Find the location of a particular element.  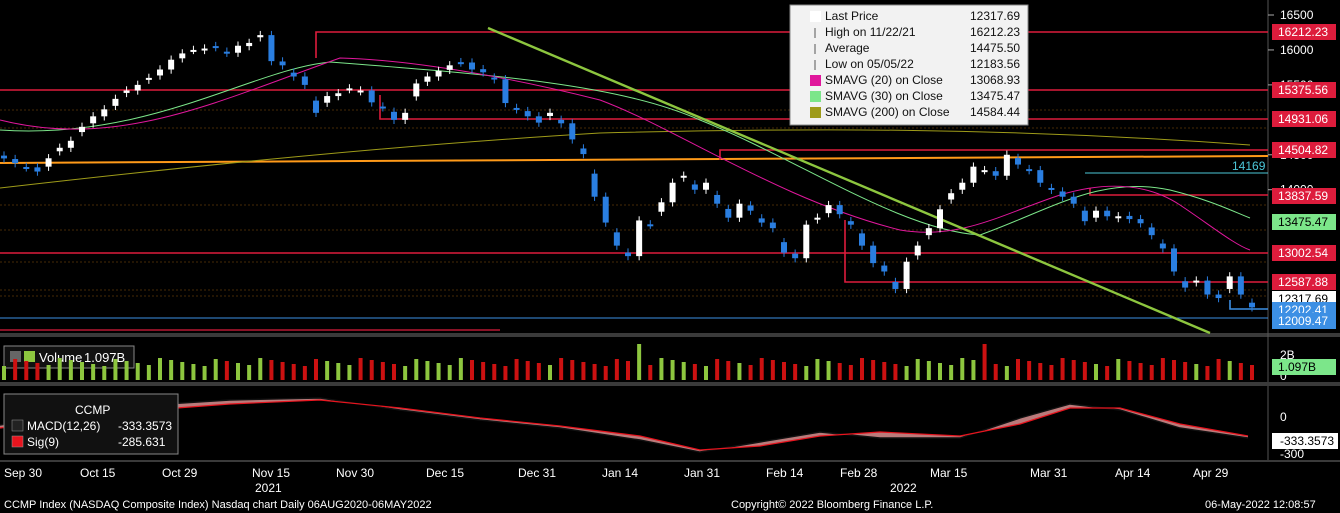

volume-legend-swatch is located at coordinates (29, 356).